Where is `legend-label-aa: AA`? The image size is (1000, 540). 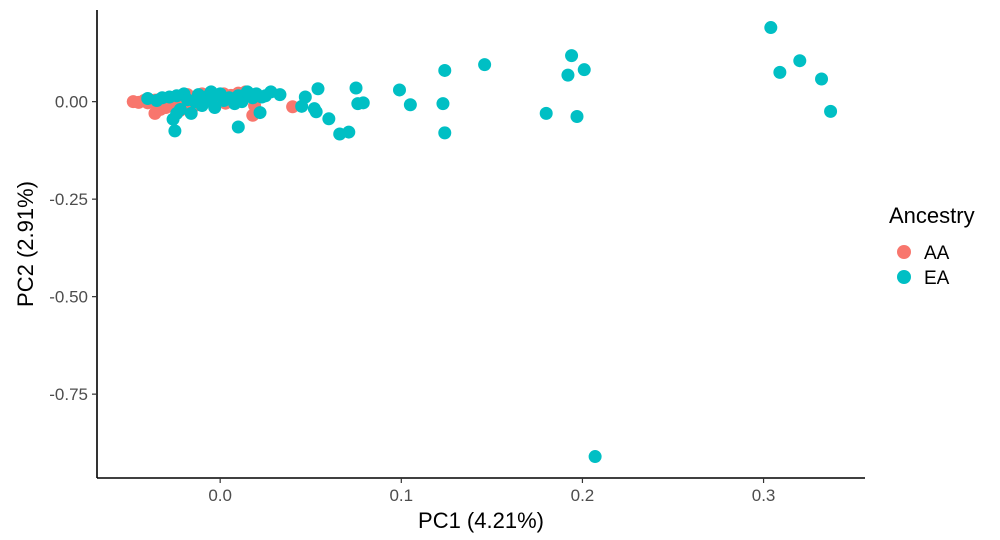 legend-label-aa: AA is located at coordinates (937, 253).